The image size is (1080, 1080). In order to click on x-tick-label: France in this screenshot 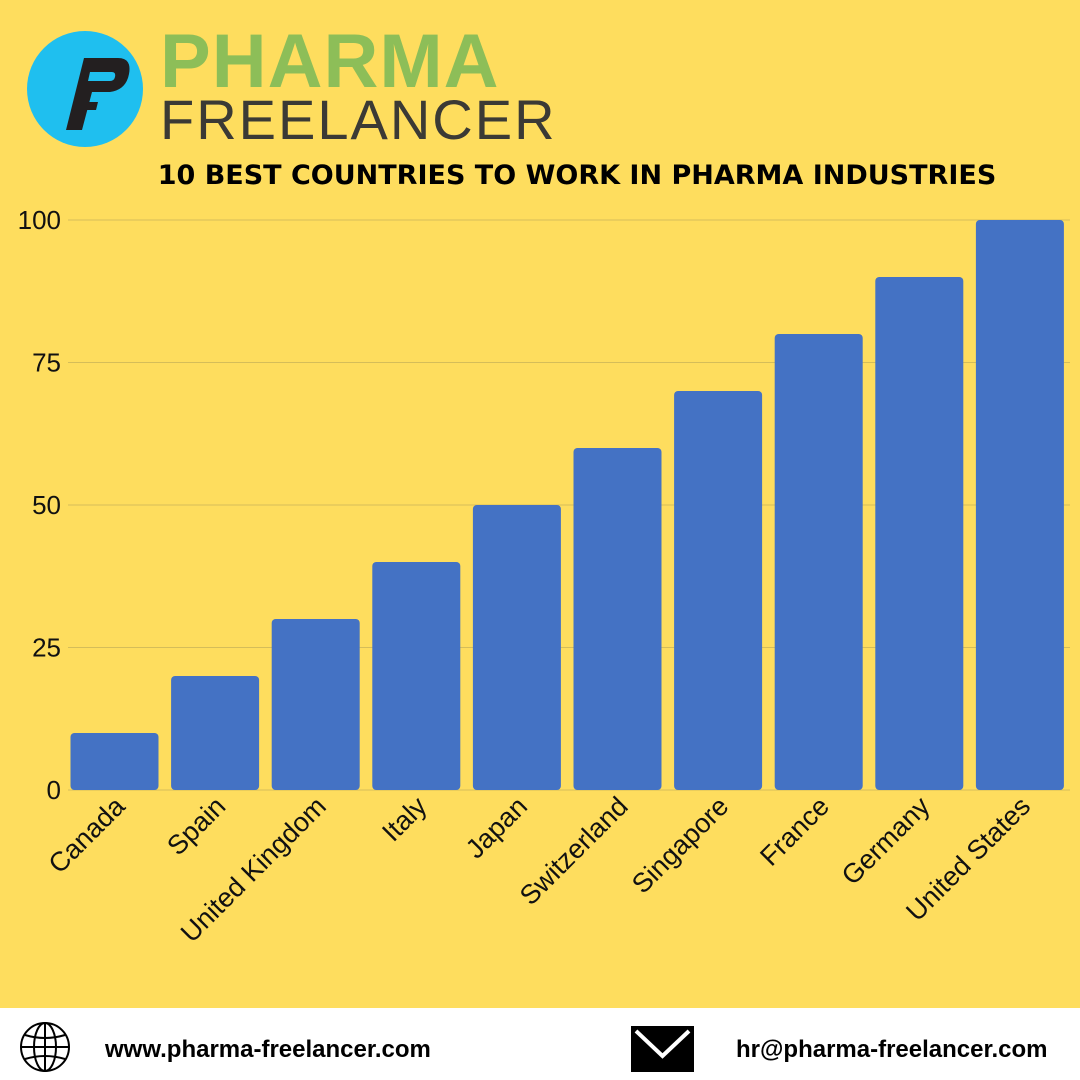, I will do `click(794, 831)`.